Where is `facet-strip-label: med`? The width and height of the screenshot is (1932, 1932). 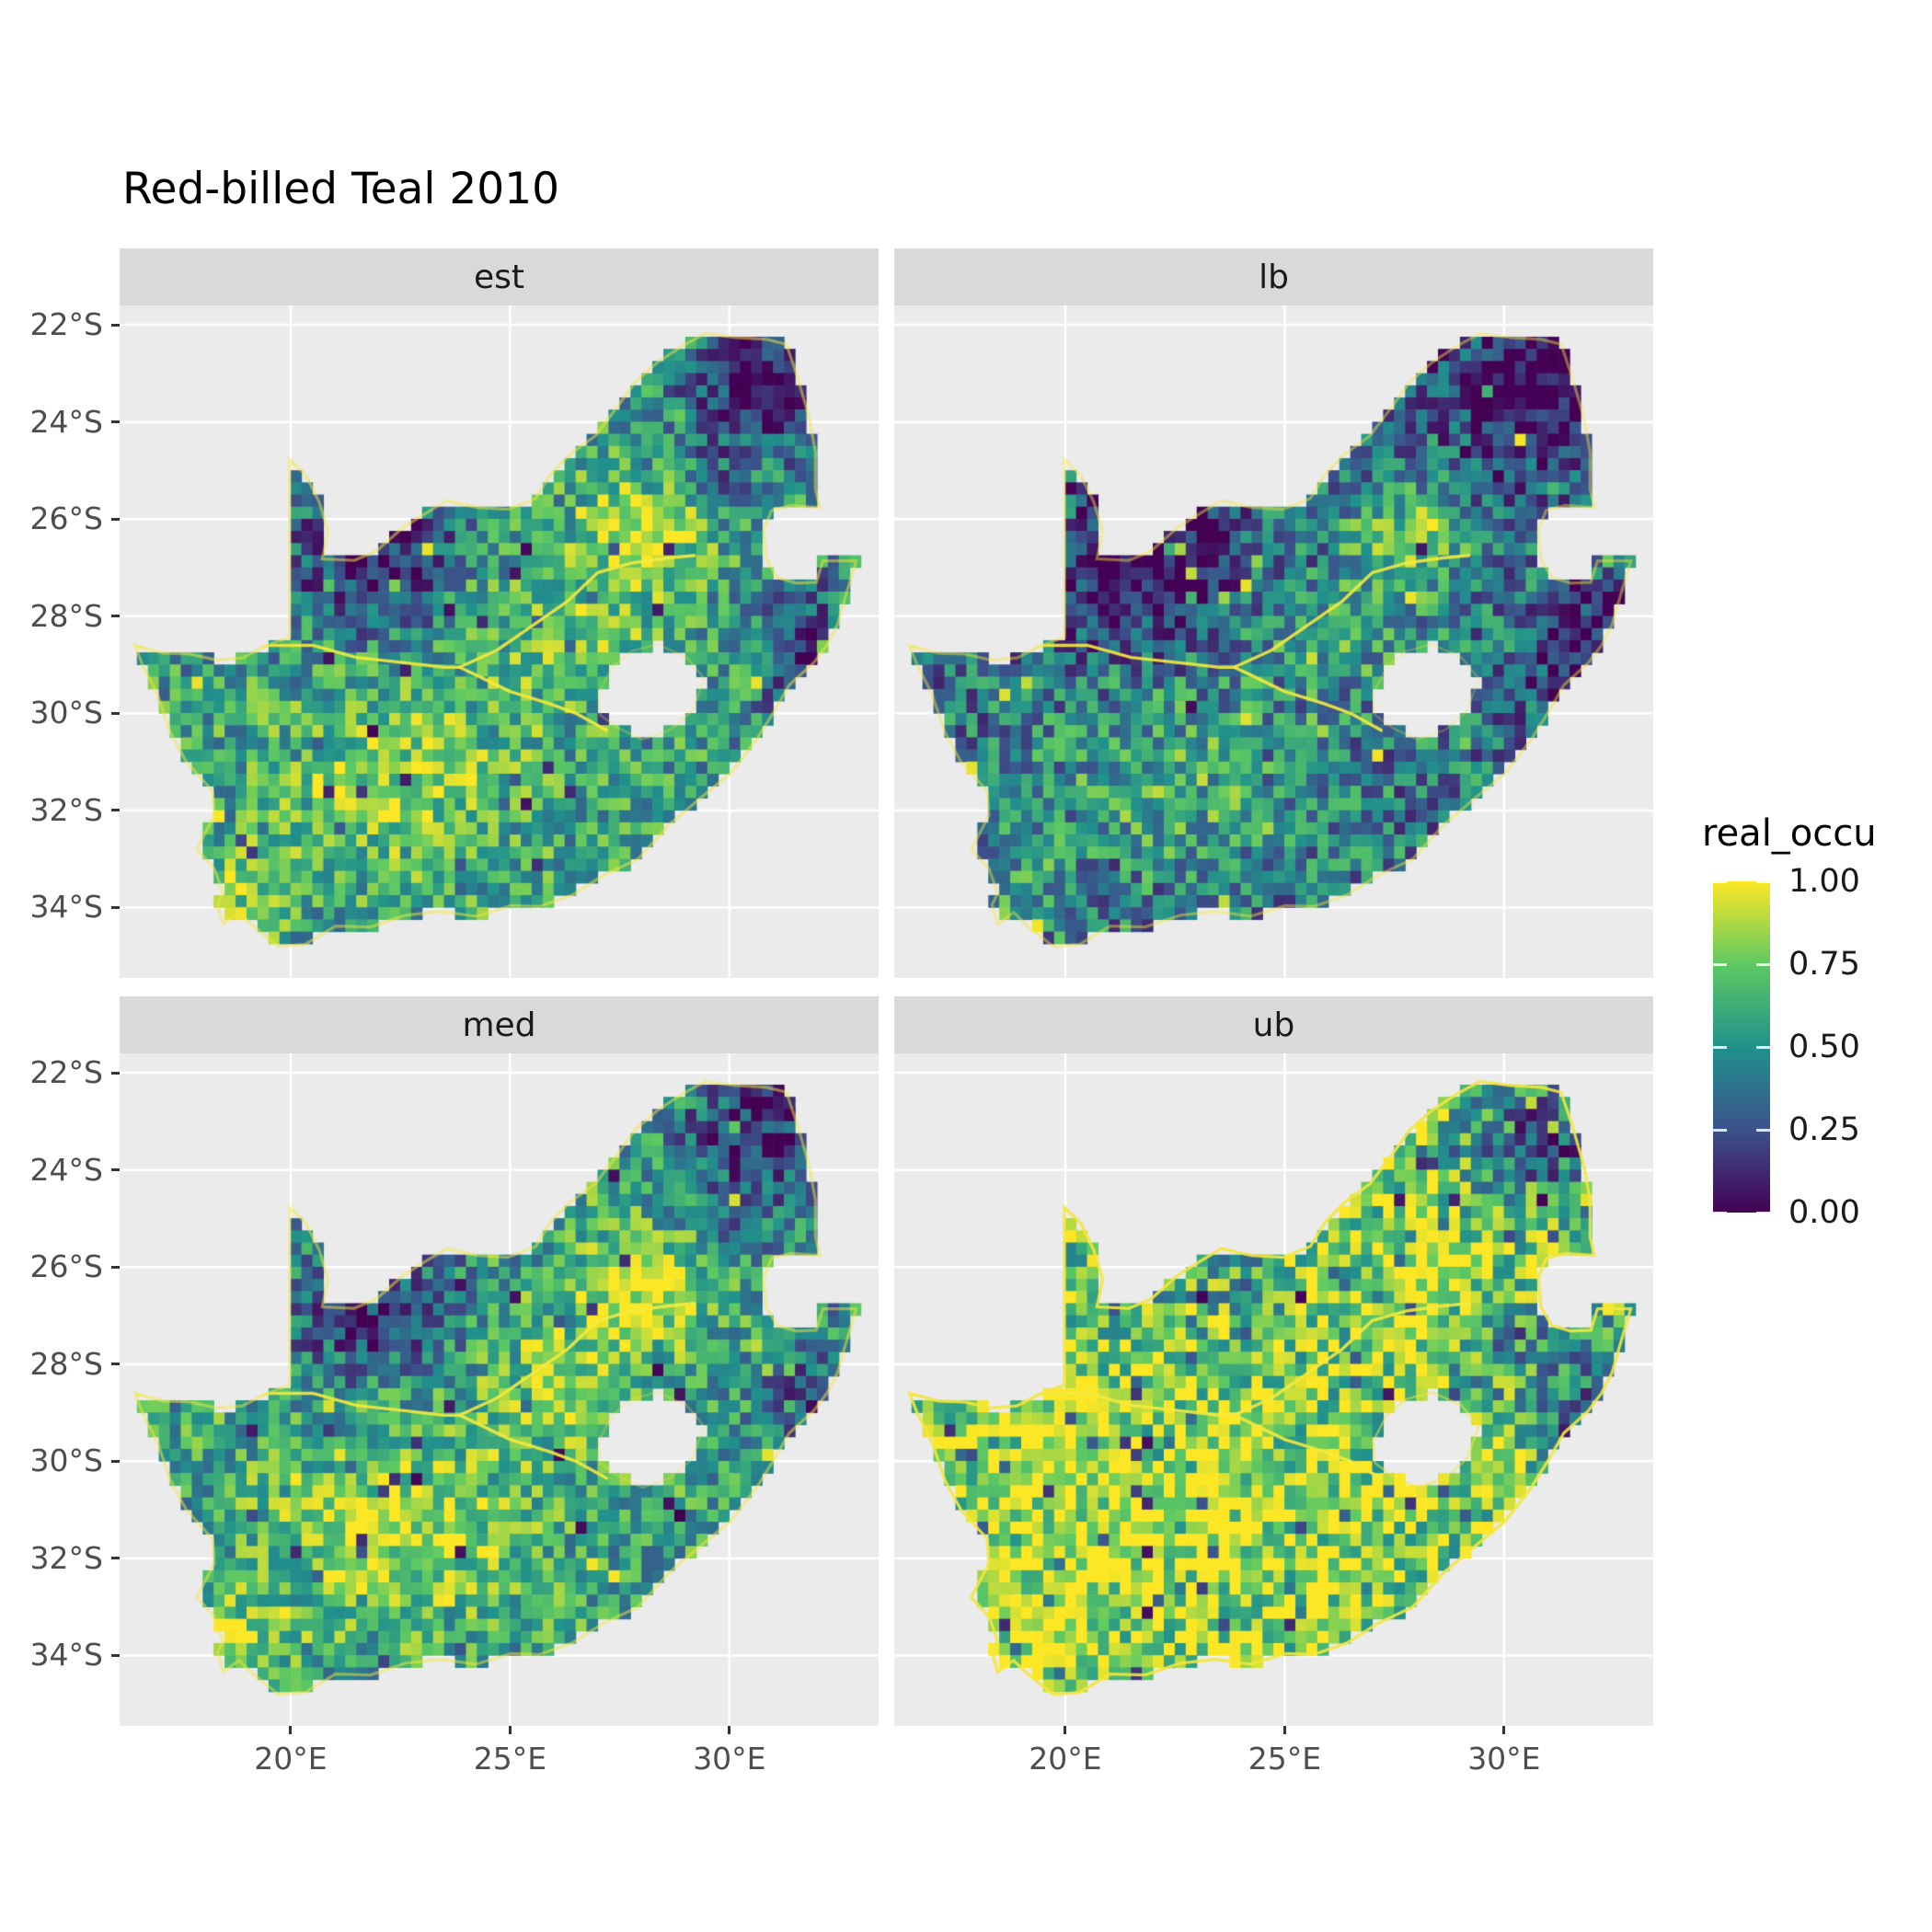
facet-strip-label: med is located at coordinates (499, 1025).